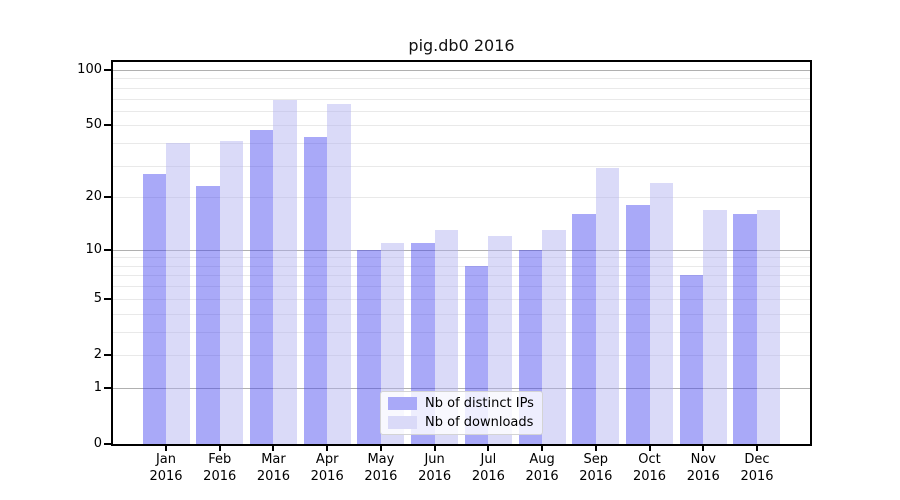 The height and width of the screenshot is (500, 900). I want to click on y-tick-label-5: 5, so click(97, 298).